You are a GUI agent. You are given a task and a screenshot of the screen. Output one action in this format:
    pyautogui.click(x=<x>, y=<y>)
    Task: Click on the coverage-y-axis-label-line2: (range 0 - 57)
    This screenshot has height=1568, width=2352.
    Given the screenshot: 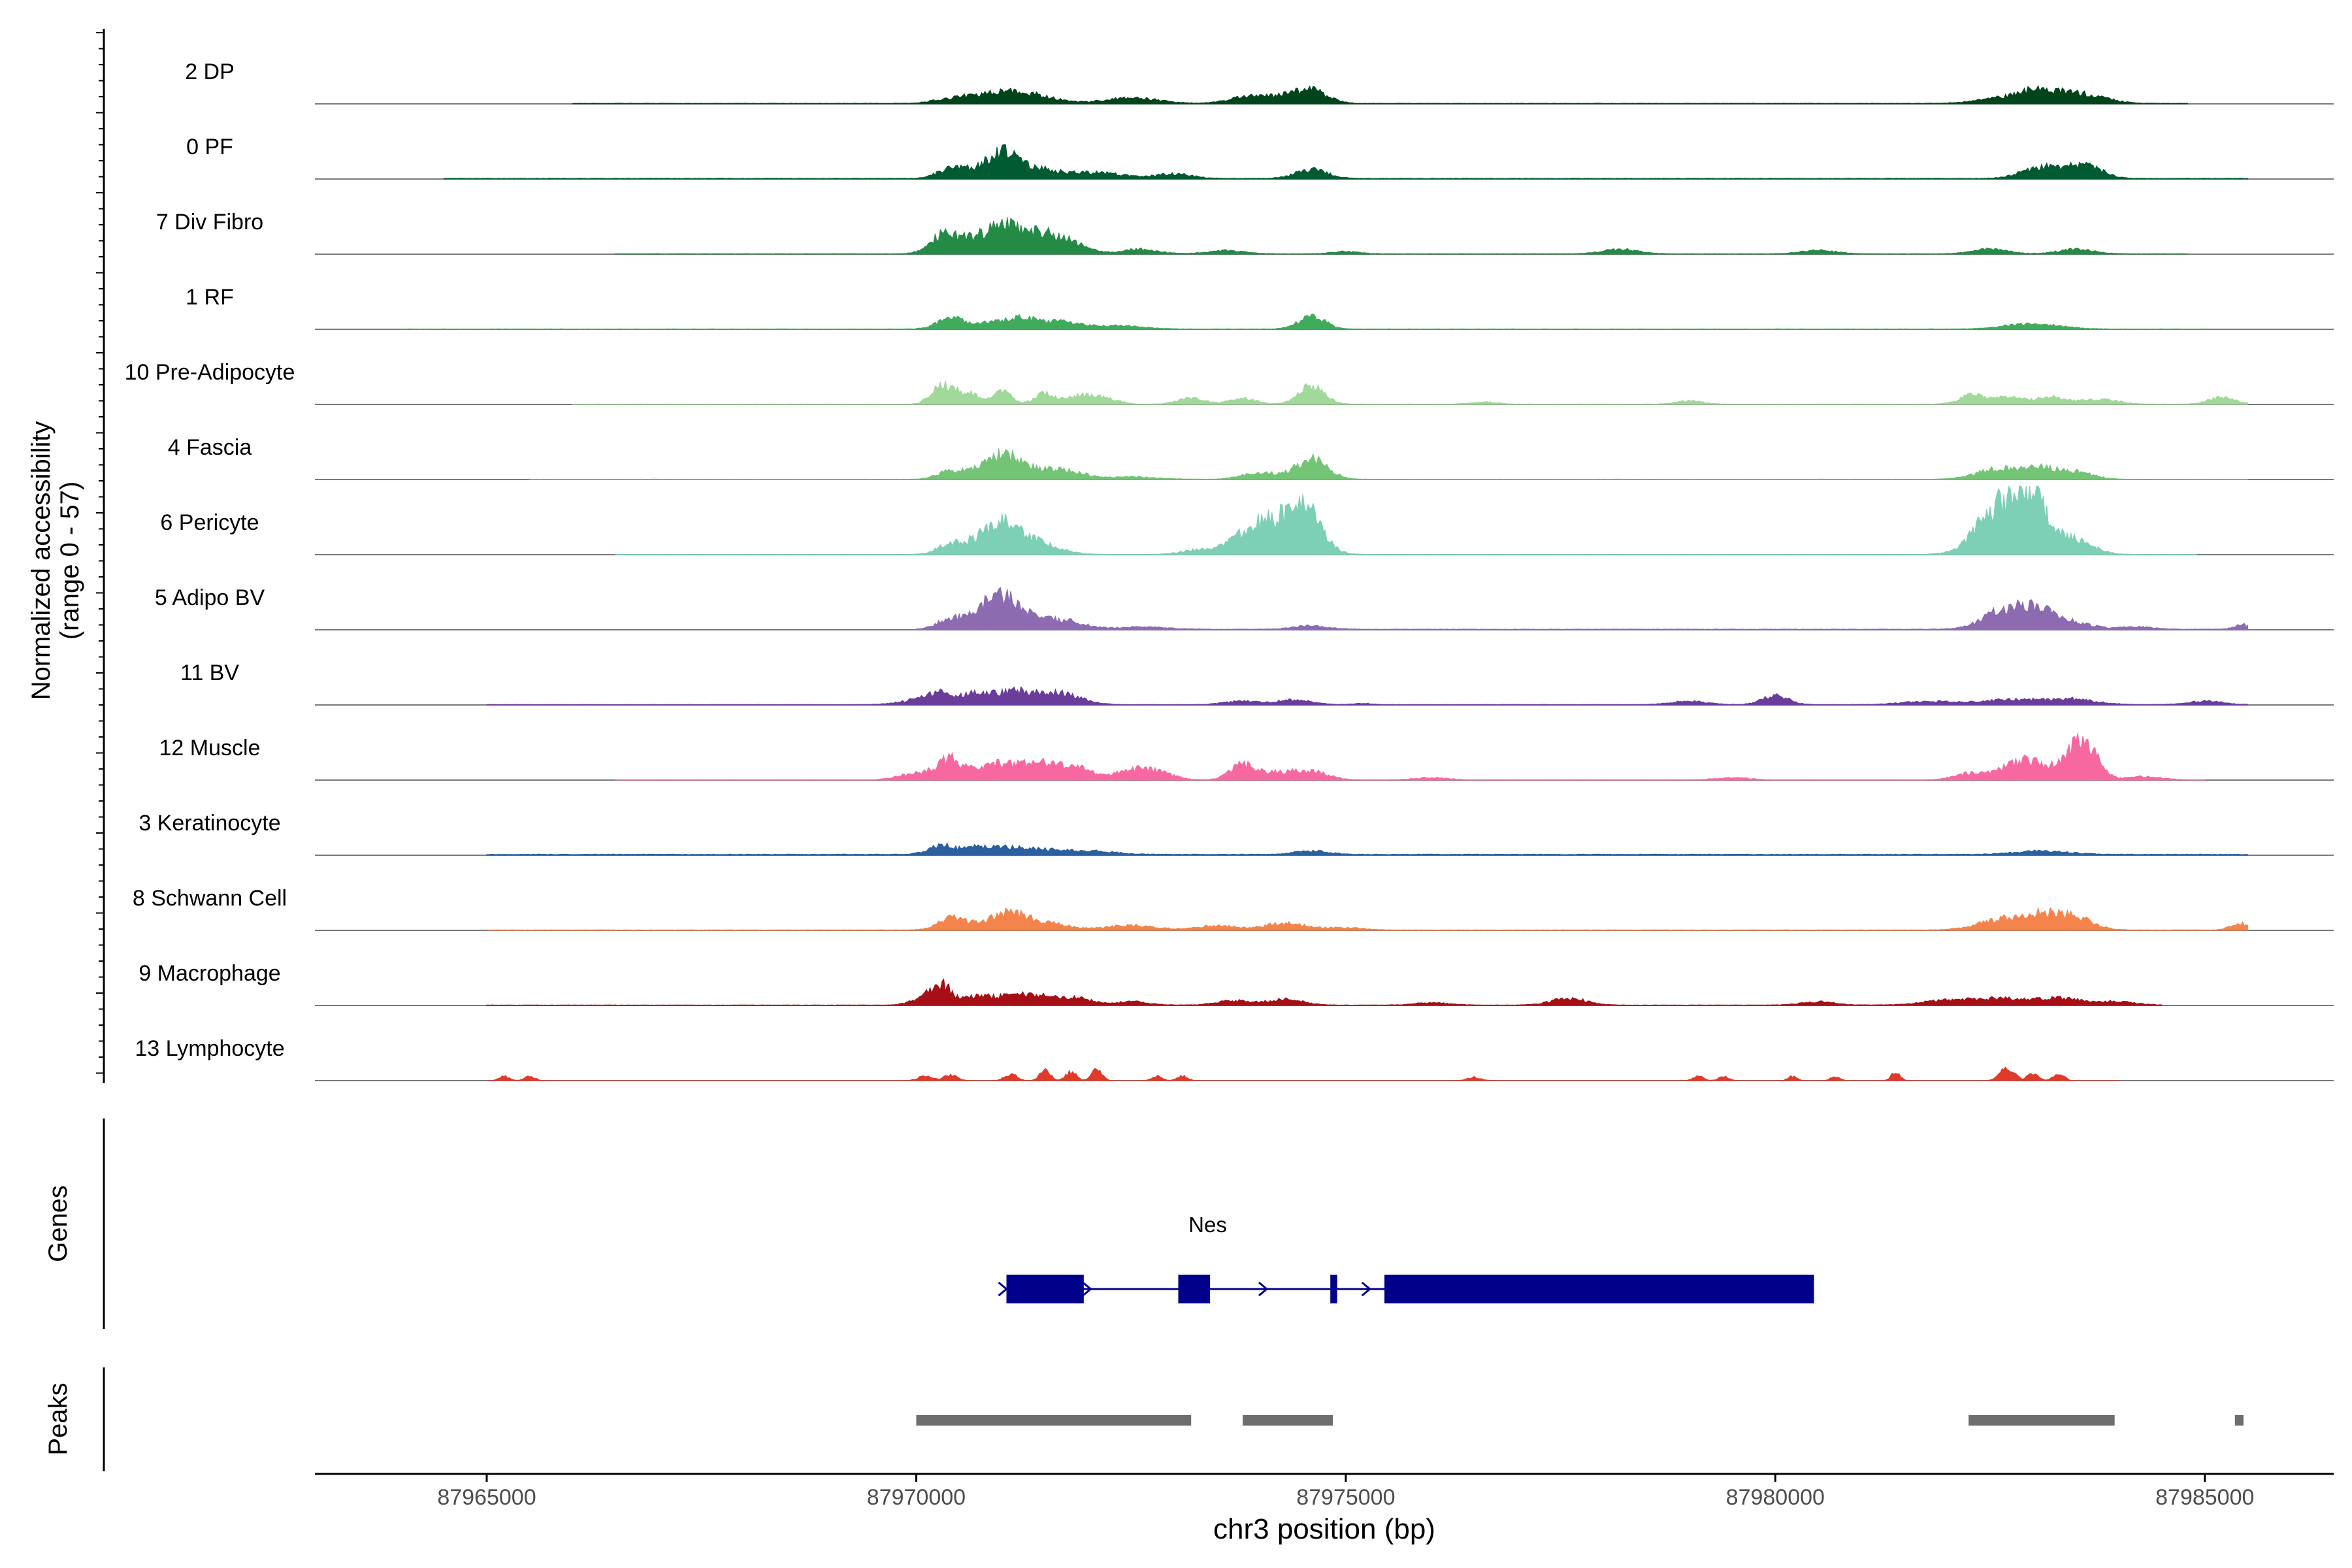 What is the action you would take?
    pyautogui.click(x=70, y=561)
    